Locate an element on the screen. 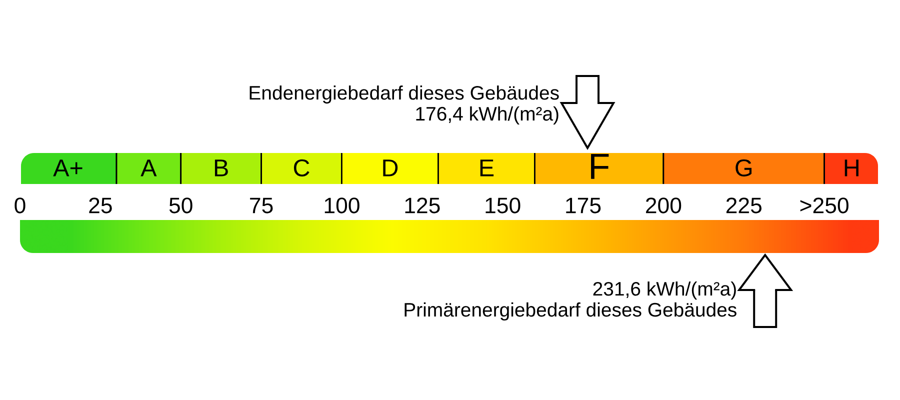  series-label: A+ is located at coordinates (67, 168).